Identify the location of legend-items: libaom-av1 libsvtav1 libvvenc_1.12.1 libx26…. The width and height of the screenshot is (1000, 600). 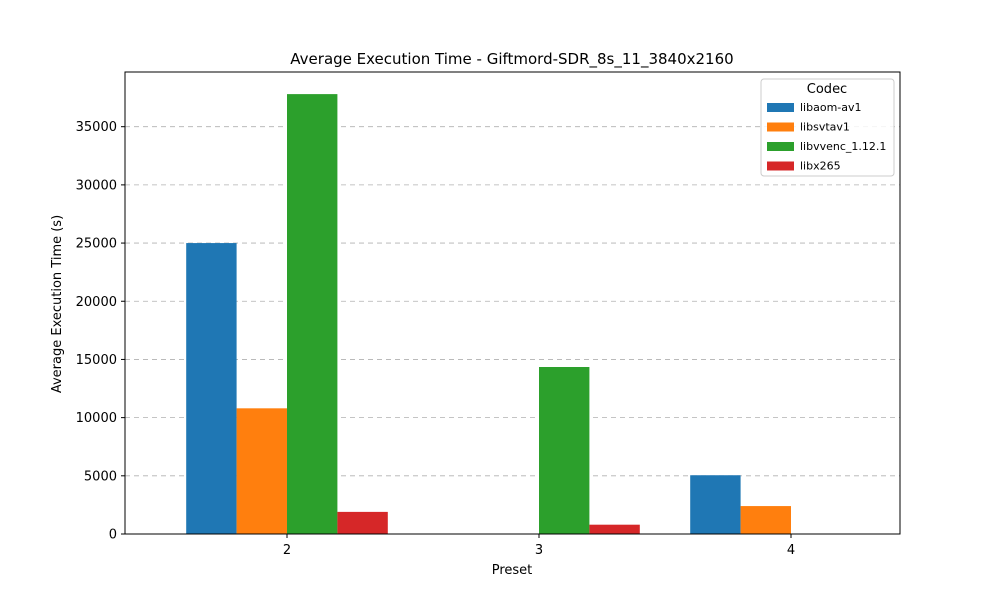
(826, 137).